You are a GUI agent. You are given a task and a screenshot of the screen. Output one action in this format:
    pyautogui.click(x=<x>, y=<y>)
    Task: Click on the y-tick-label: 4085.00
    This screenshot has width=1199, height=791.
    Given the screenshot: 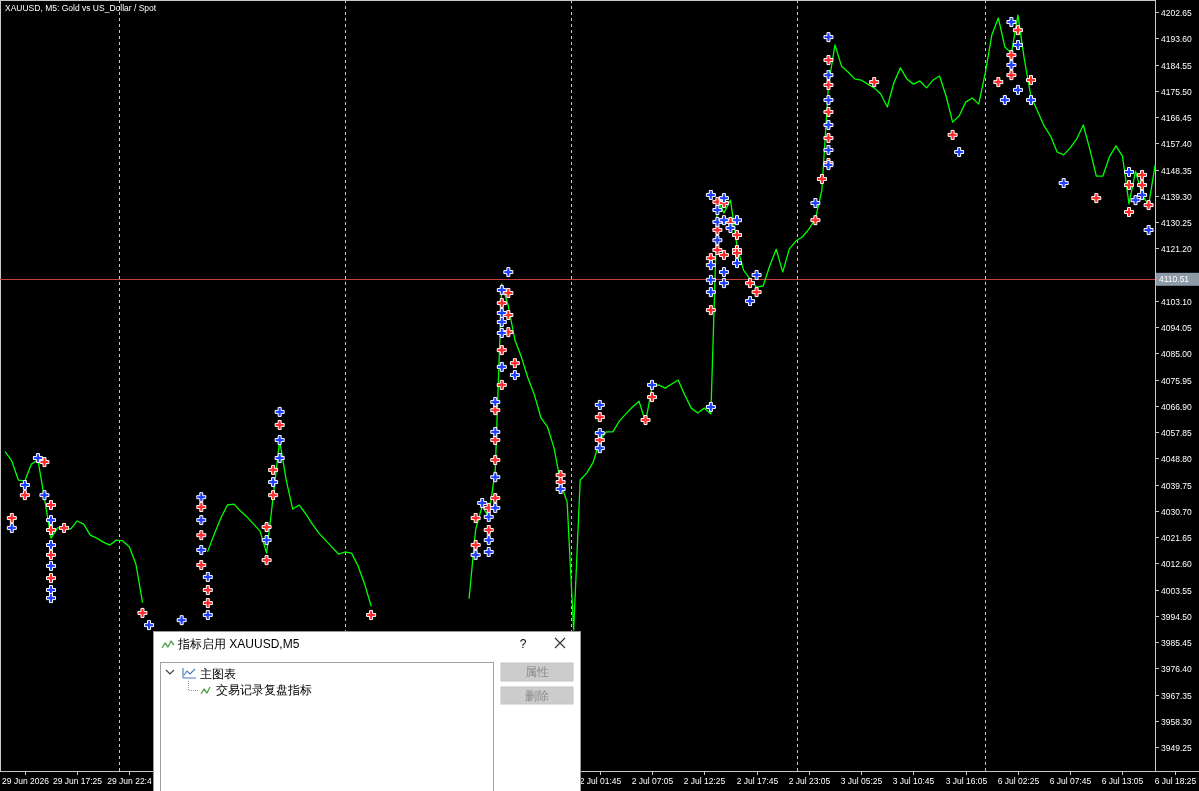 What is the action you would take?
    pyautogui.click(x=1176, y=353)
    